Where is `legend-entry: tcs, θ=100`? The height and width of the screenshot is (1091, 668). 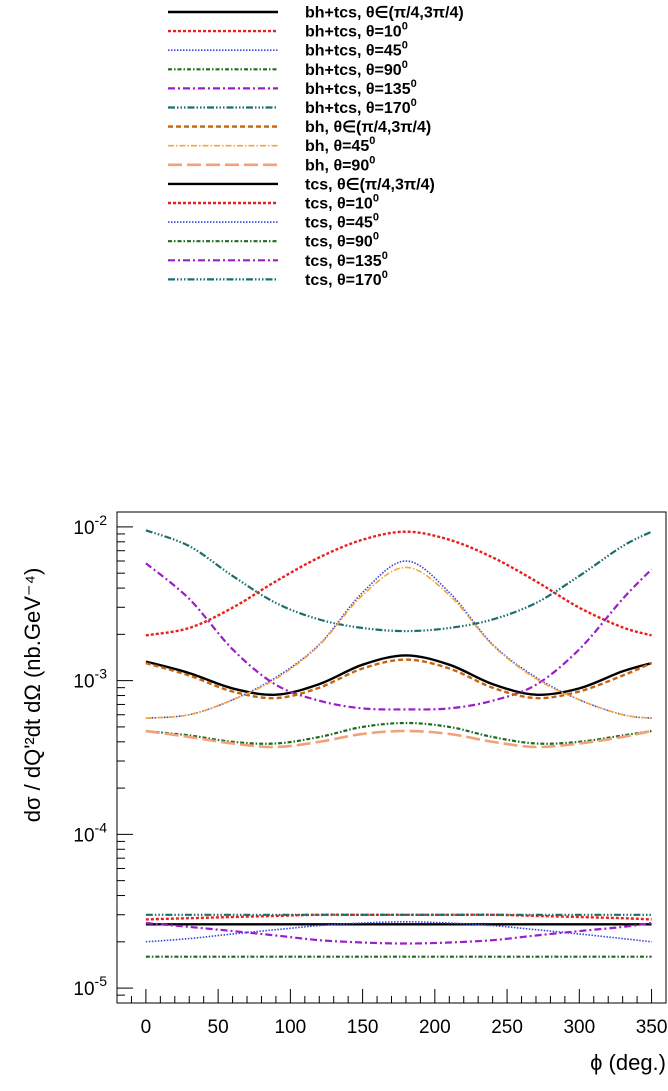 legend-entry: tcs, θ=100 is located at coordinates (273, 203).